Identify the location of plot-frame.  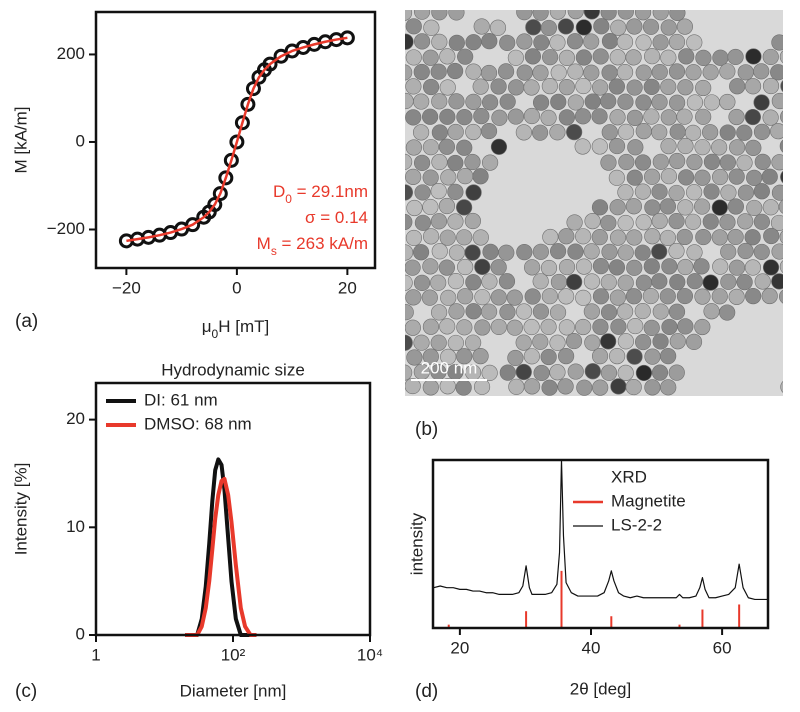
(600, 544).